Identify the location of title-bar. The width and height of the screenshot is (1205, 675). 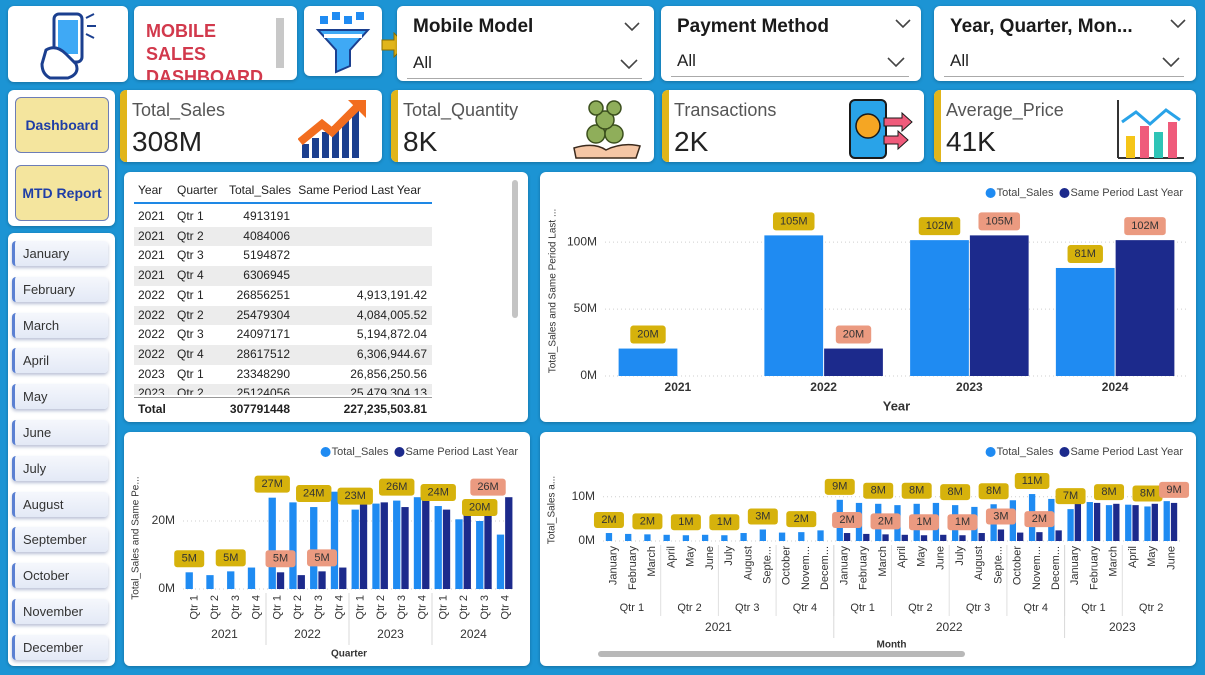
(280, 43).